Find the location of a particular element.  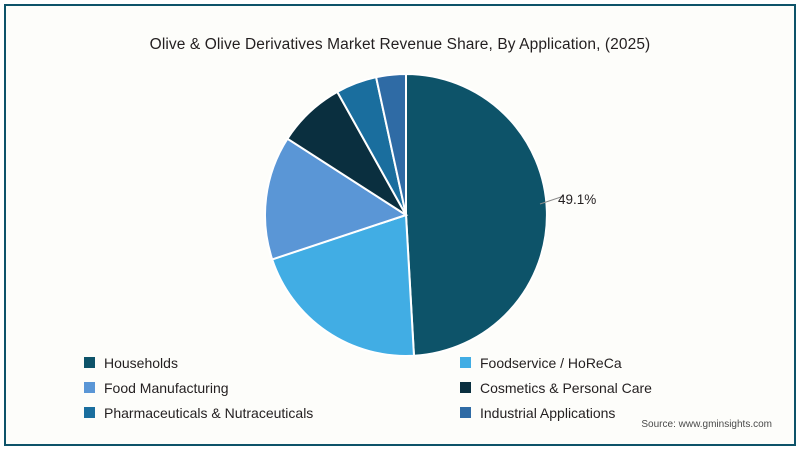

legend-item-pharmaceuticals-nutraceuticals: Pharmaceuticals & Nutraceuticals is located at coordinates (272, 413).